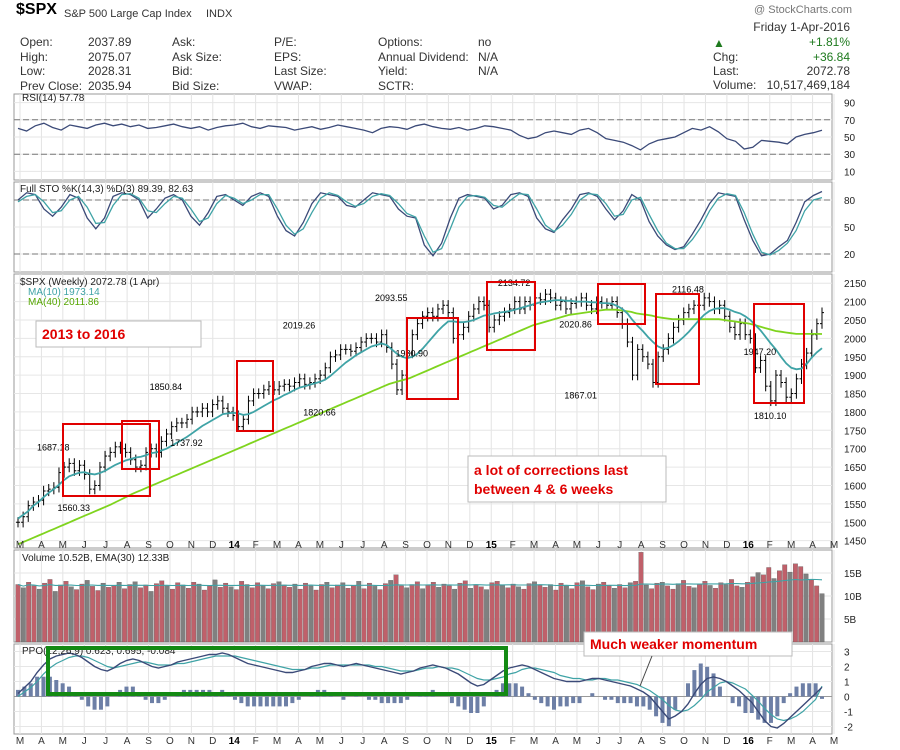 The height and width of the screenshot is (750, 900). Describe the element at coordinates (170, 545) in the screenshot. I see `x-axis-tick-label: O` at that location.